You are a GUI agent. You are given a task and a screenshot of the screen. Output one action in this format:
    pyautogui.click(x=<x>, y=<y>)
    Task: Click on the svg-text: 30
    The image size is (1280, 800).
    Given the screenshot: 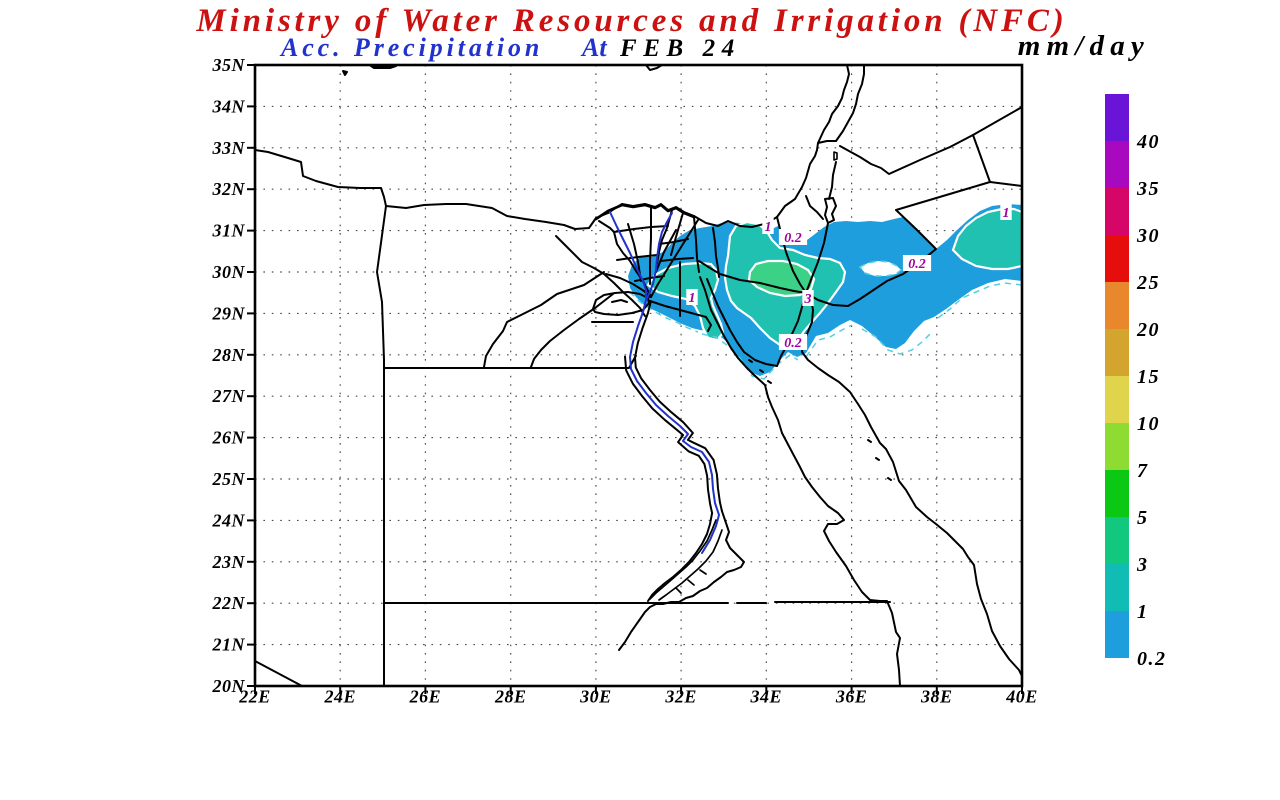 What is the action you would take?
    pyautogui.click(x=1148, y=236)
    